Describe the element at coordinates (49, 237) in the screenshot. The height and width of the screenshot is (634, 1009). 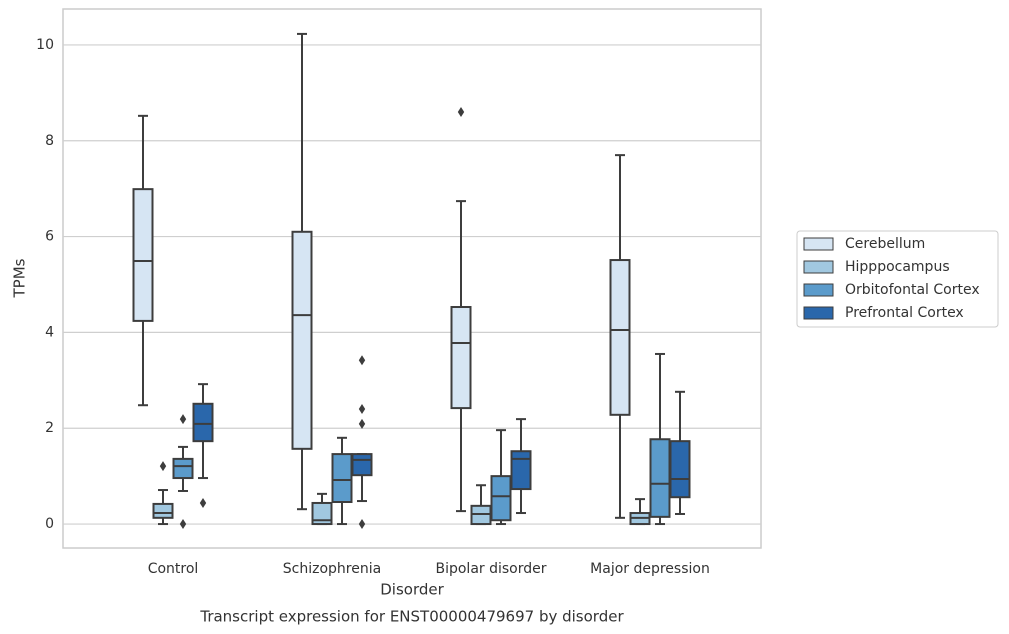
I see `y-tick-label: 6` at that location.